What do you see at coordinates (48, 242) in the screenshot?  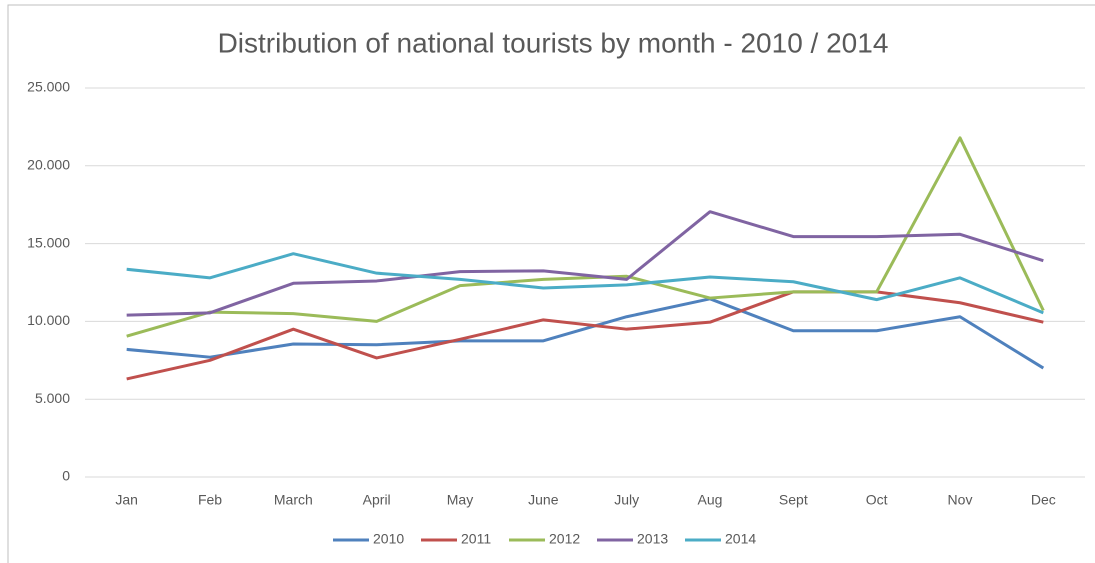 I see `y-tick-label: 15.000` at bounding box center [48, 242].